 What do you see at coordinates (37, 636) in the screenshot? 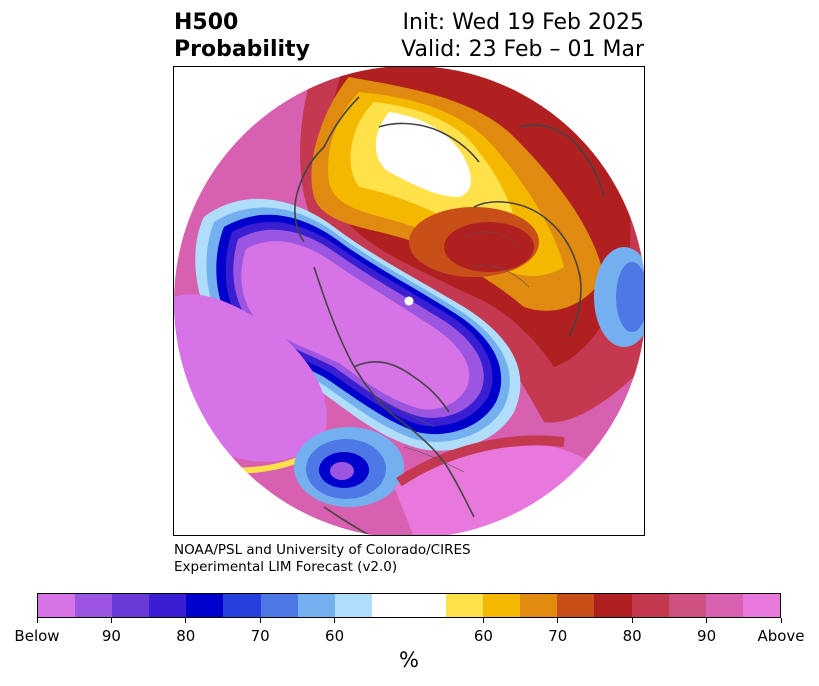
I see `colorbar-tick-label: Below` at bounding box center [37, 636].